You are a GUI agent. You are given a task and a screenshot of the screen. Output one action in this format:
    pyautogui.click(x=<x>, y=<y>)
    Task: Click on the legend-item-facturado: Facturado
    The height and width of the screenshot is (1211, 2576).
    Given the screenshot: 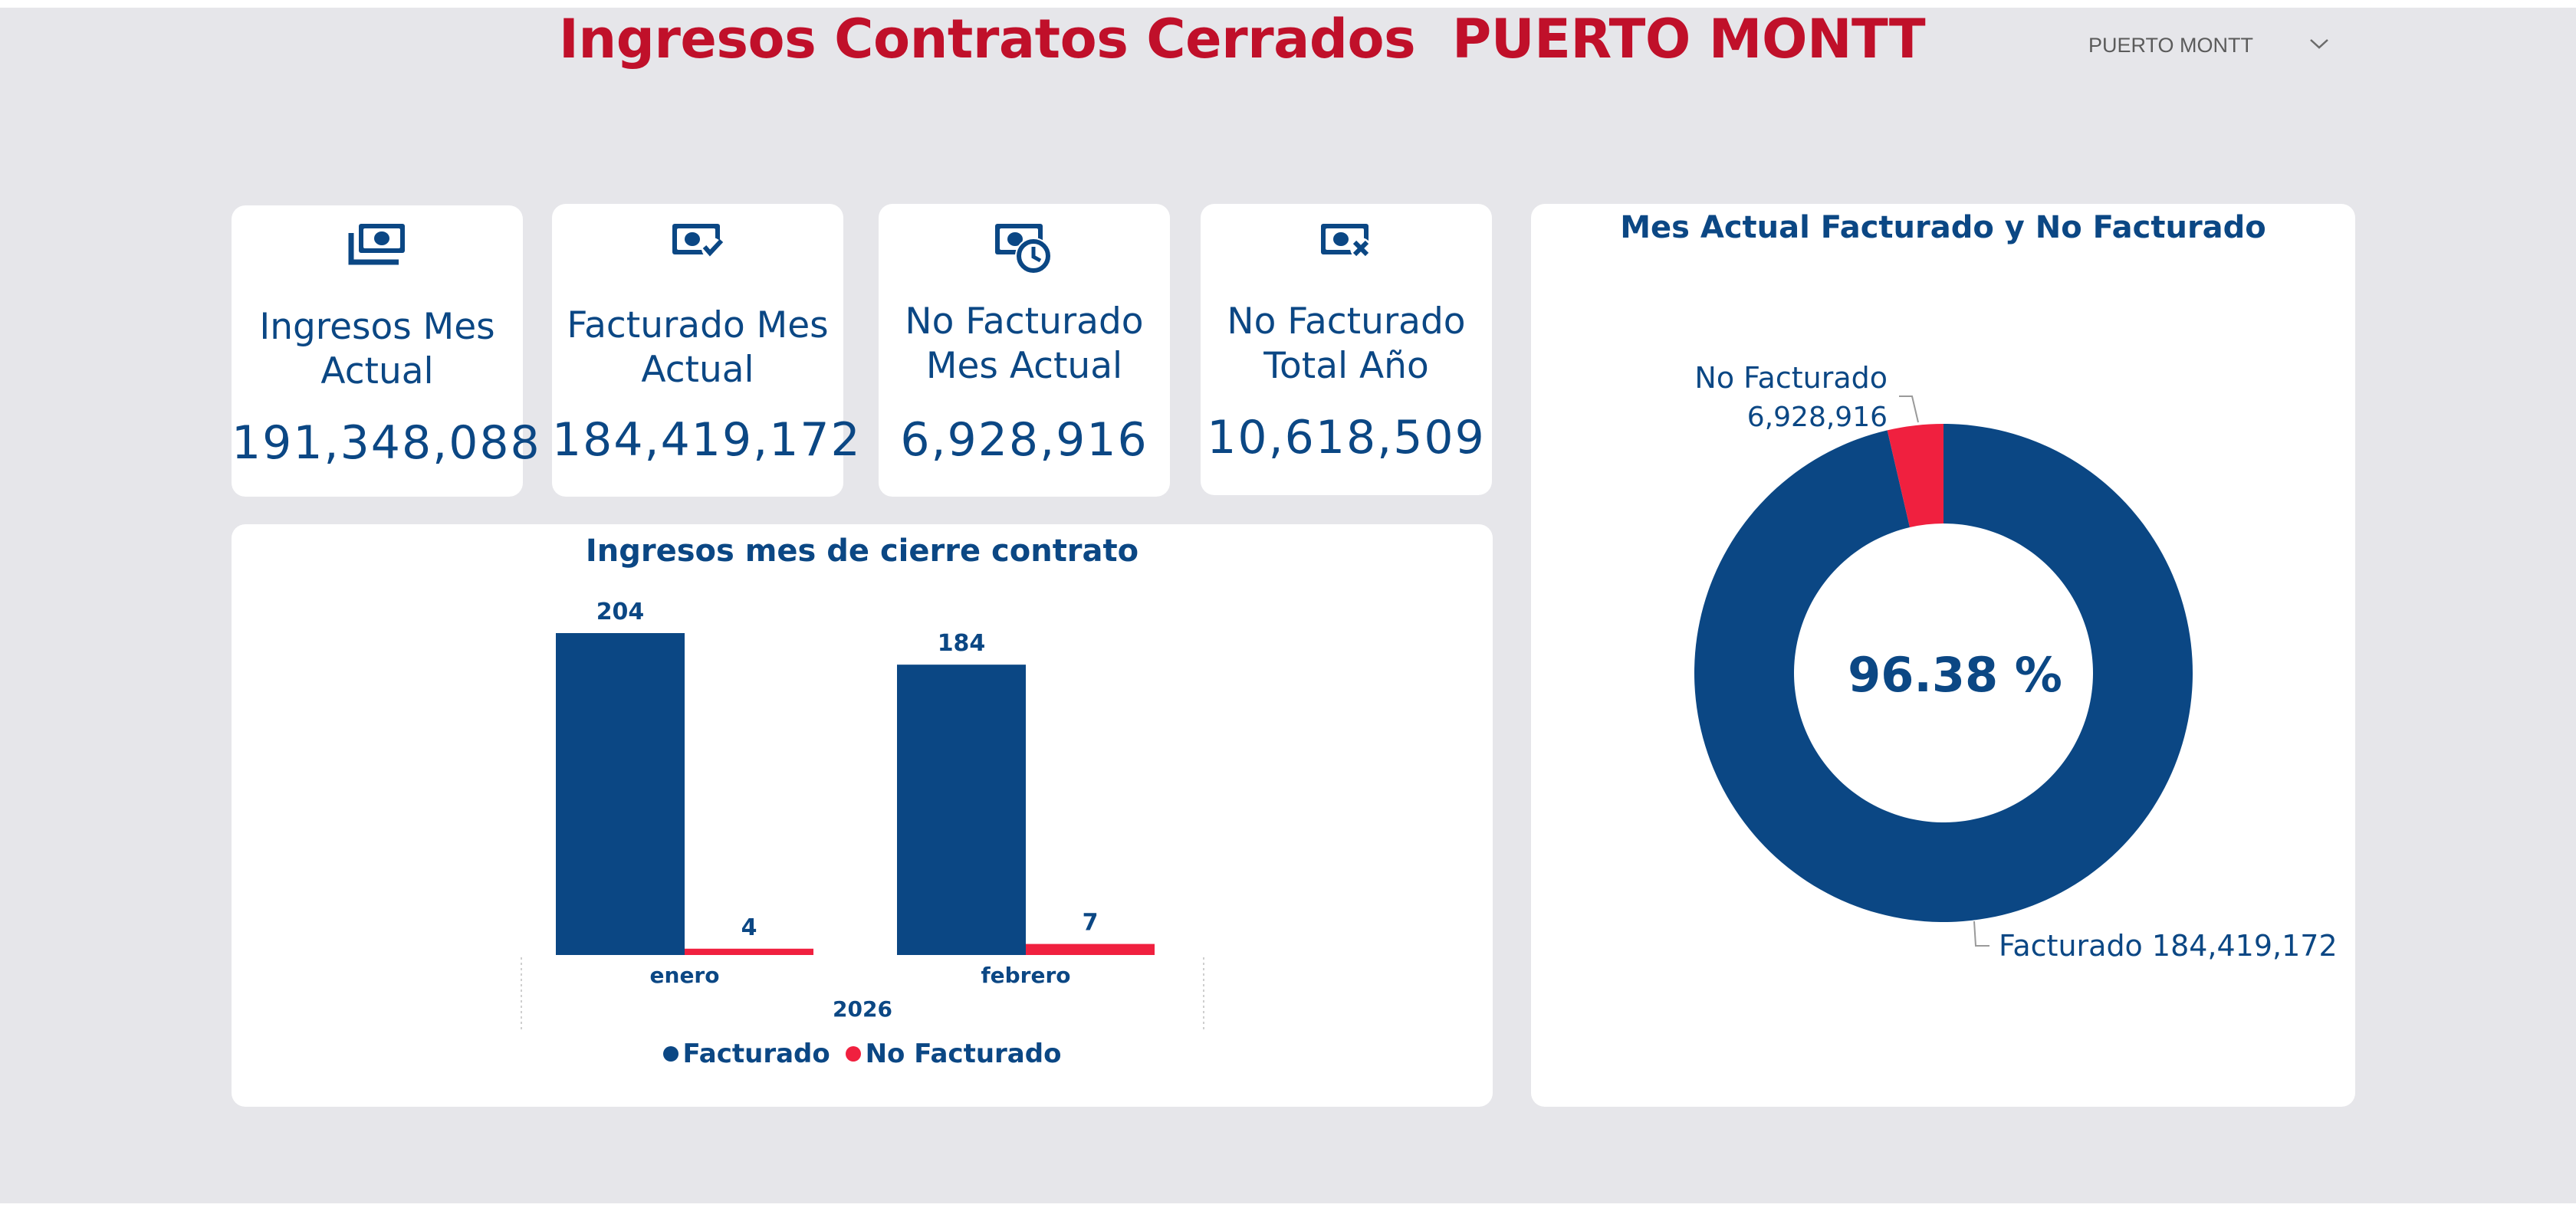 What is the action you would take?
    pyautogui.click(x=746, y=1054)
    